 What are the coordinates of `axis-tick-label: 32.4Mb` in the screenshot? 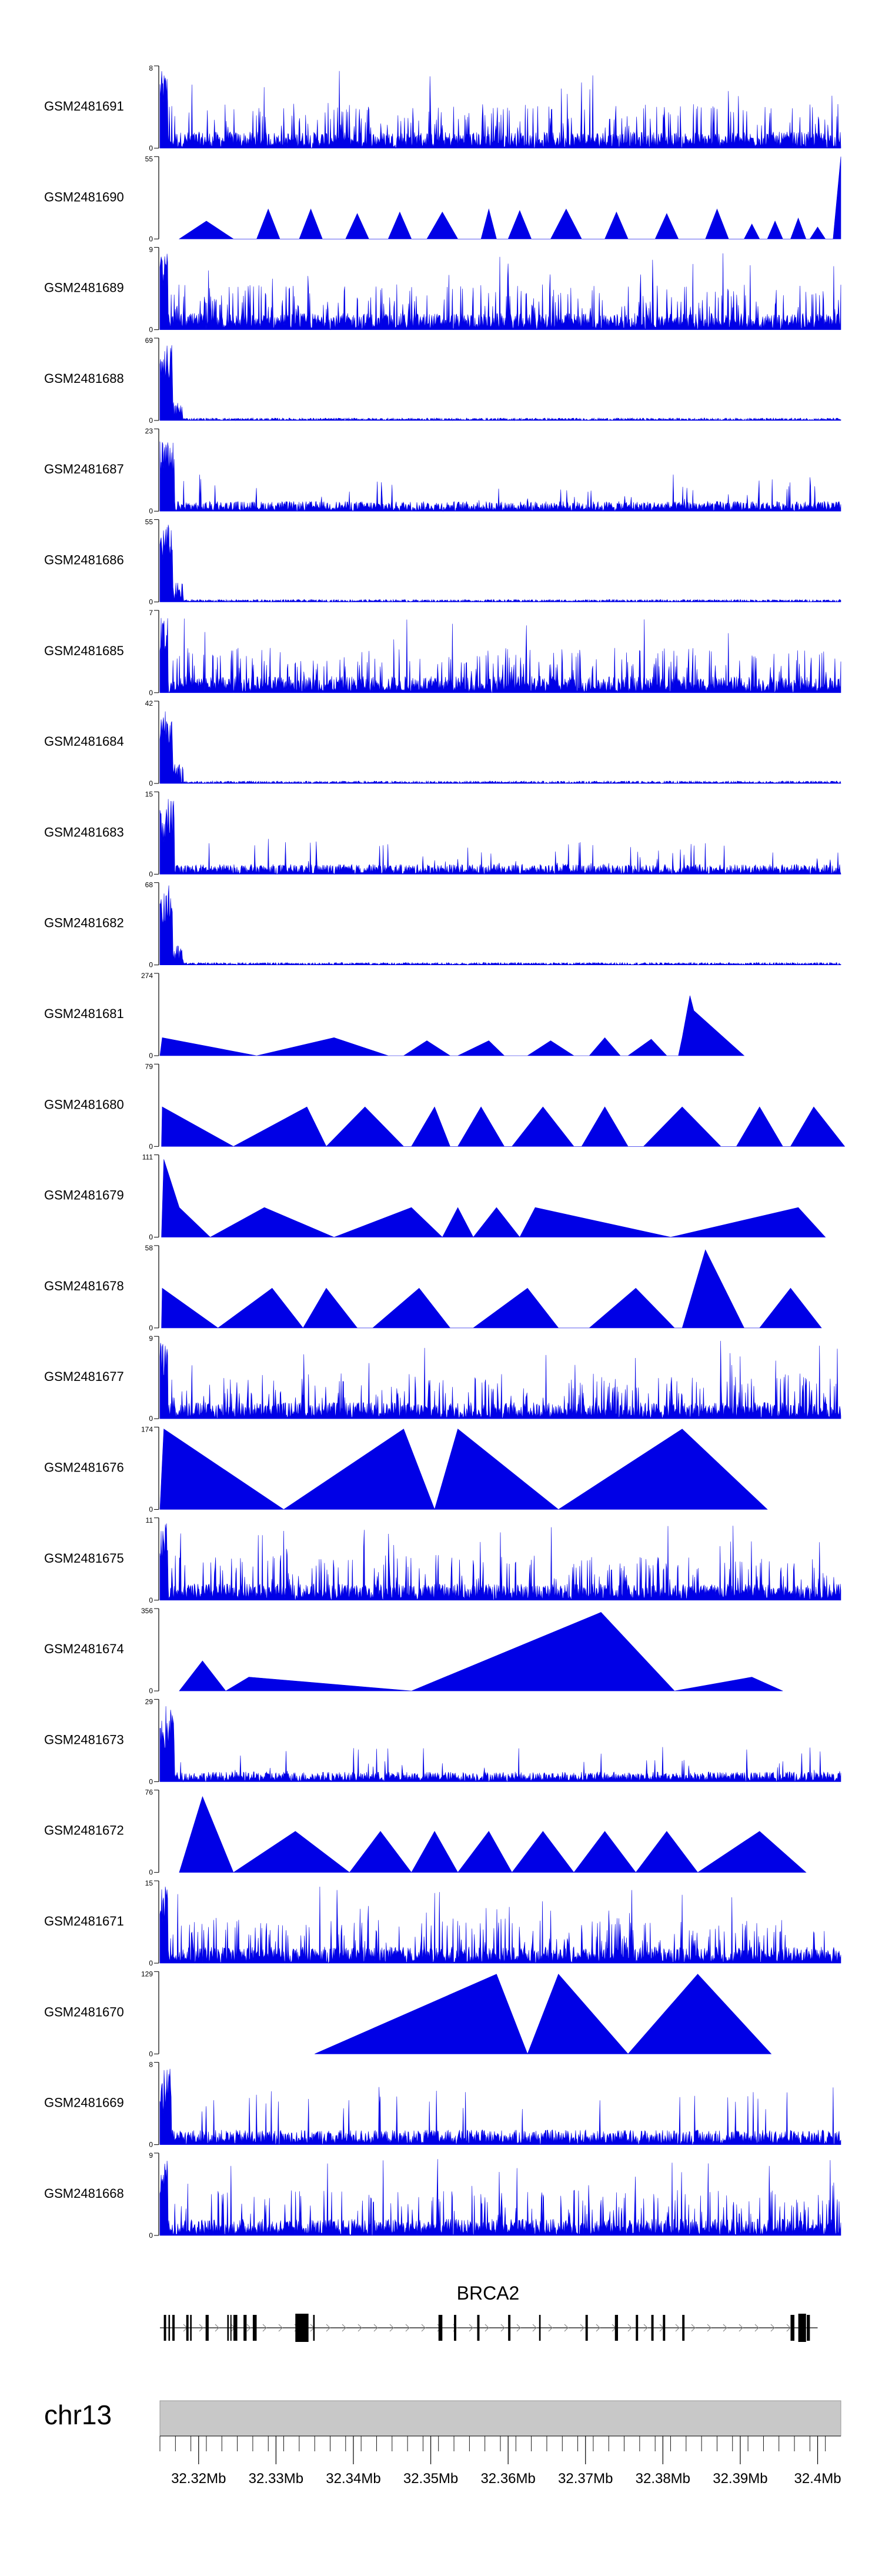 It's located at (817, 2479).